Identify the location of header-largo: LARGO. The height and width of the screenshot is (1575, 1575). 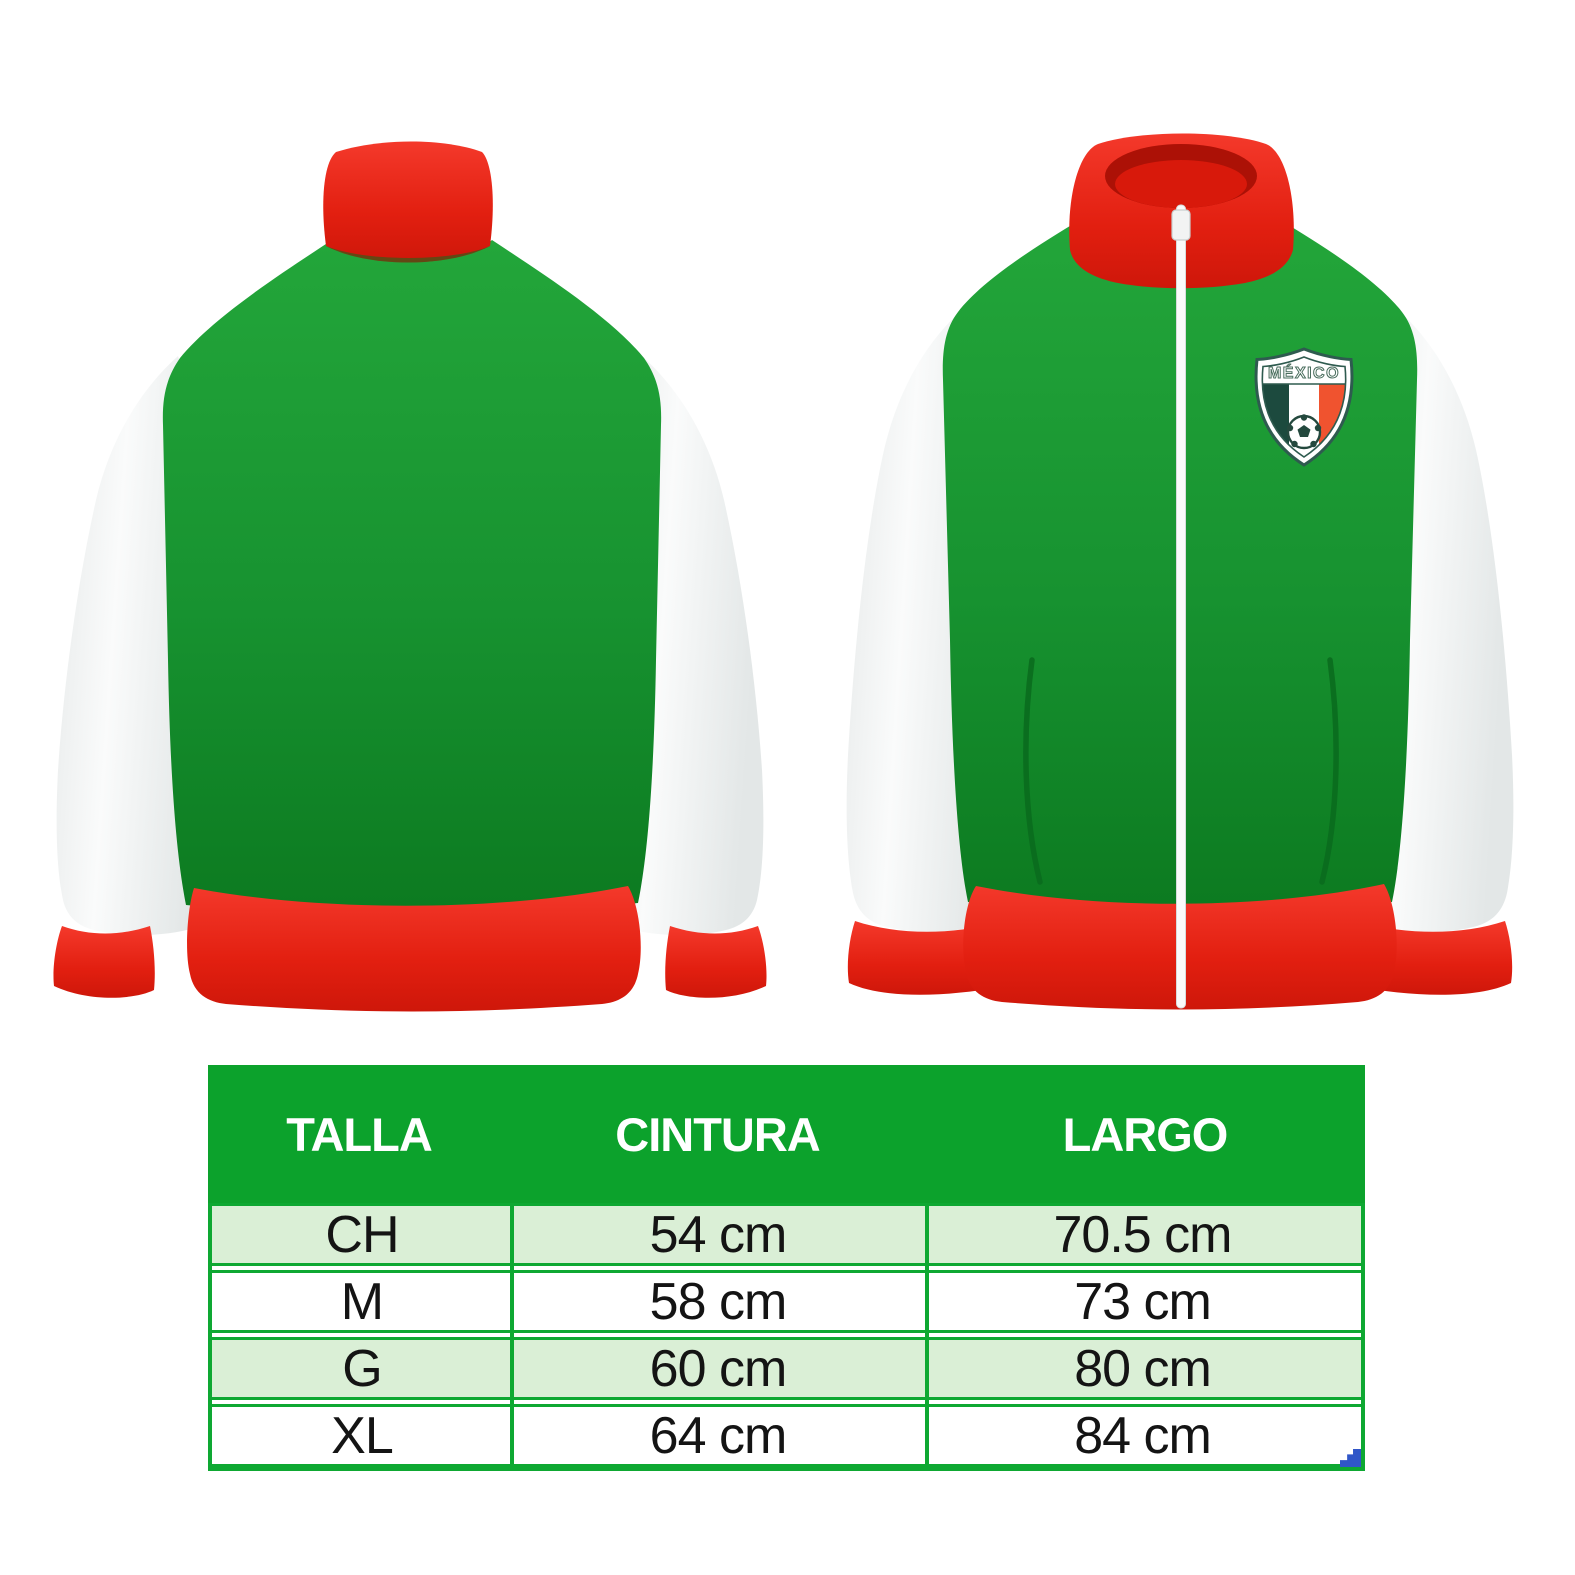
(1145, 1134).